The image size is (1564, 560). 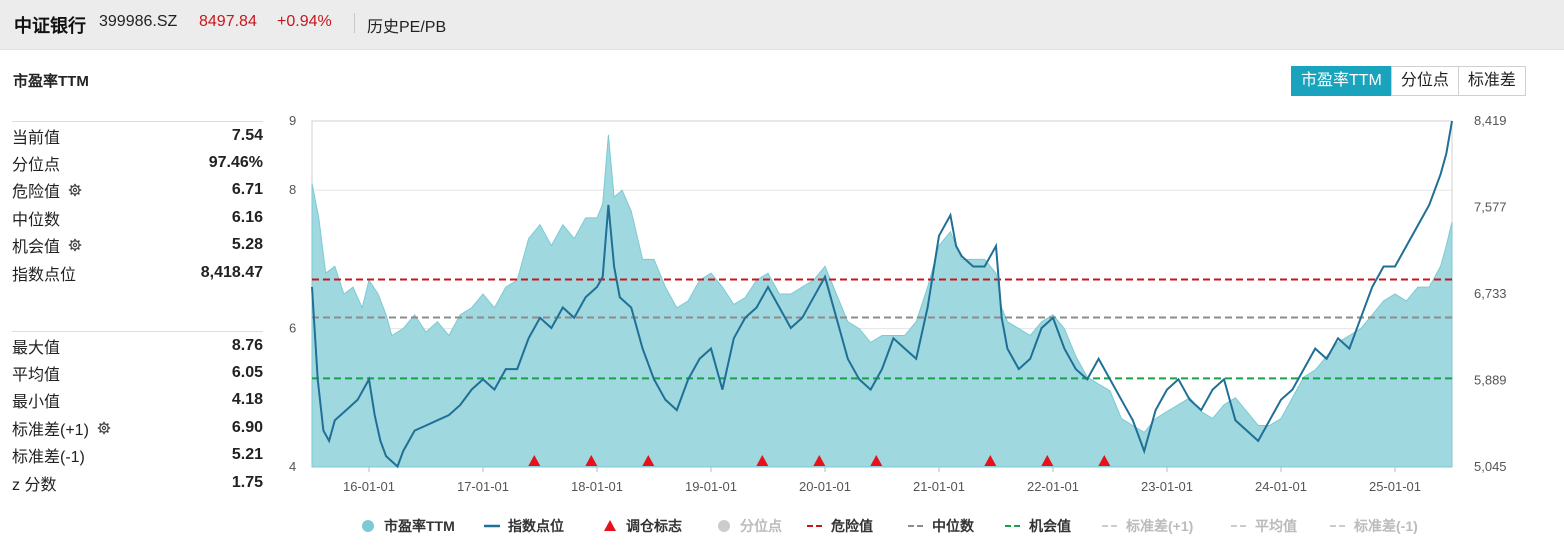 I want to click on legend-item-3: 分位点, so click(x=750, y=526).